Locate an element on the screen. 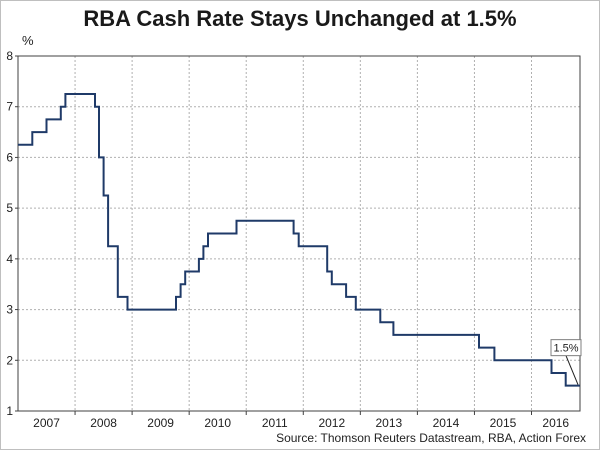 This screenshot has height=450, width=600. callout-annotation: 1.5% is located at coordinates (566, 362).